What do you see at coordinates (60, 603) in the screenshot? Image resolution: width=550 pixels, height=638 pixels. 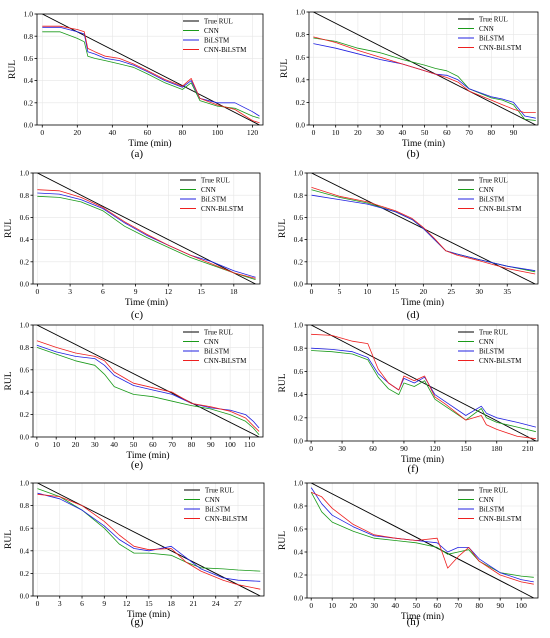 I see `x-tick-label: 3` at bounding box center [60, 603].